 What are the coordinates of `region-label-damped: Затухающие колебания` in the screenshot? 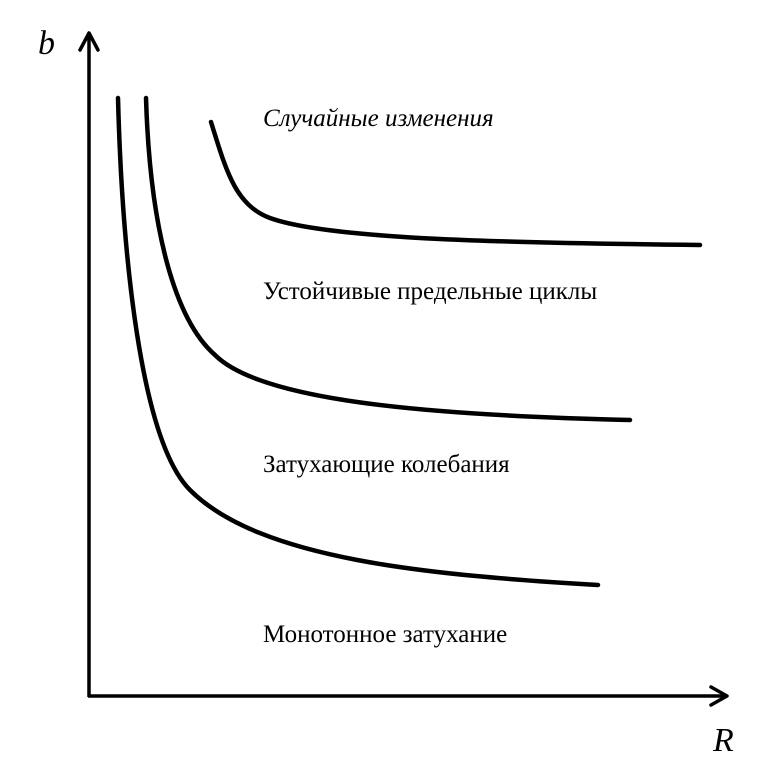 It's located at (386, 464).